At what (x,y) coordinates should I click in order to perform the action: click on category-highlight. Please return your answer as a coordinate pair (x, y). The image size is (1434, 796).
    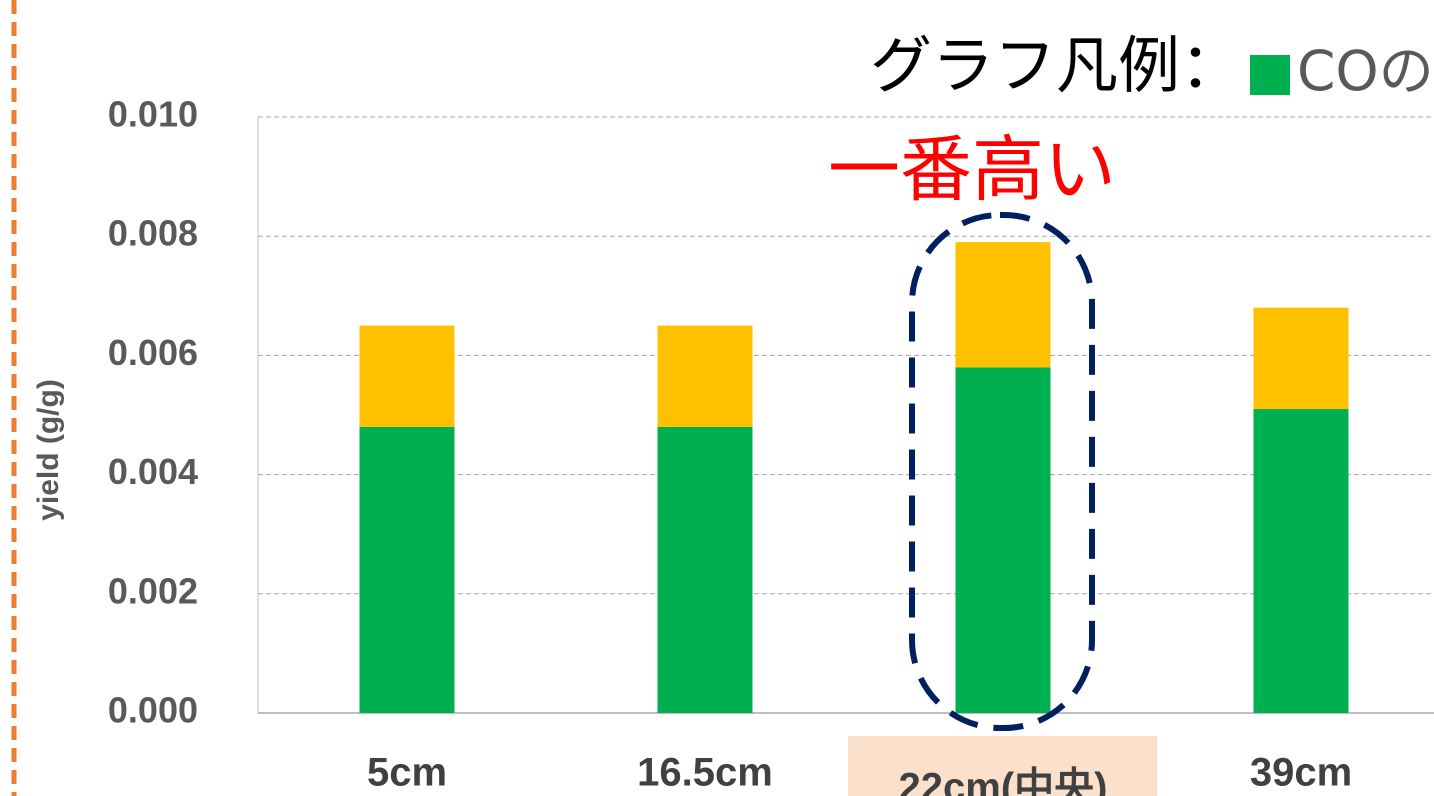
    Looking at the image, I should click on (1002, 766).